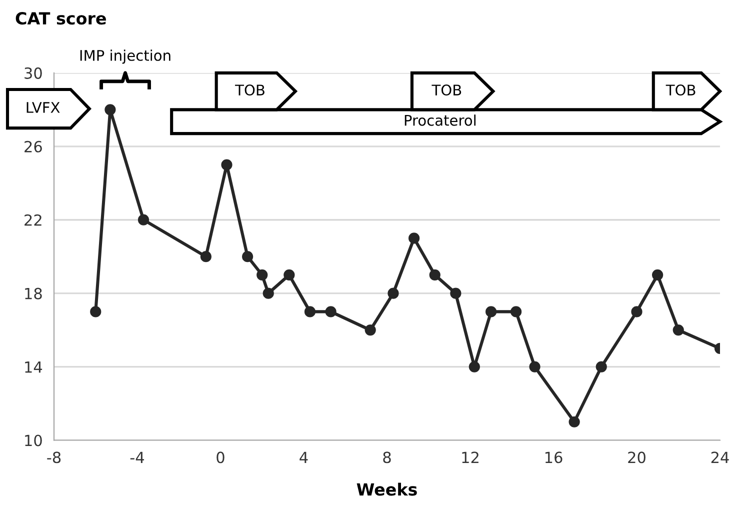 The height and width of the screenshot is (521, 750). Describe the element at coordinates (125, 57) in the screenshot. I see `text: IMP injection` at that location.